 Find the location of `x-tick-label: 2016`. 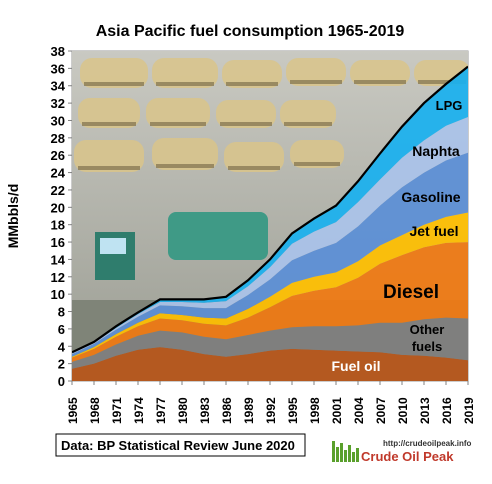

x-tick-label: 2016 is located at coordinates (447, 410).